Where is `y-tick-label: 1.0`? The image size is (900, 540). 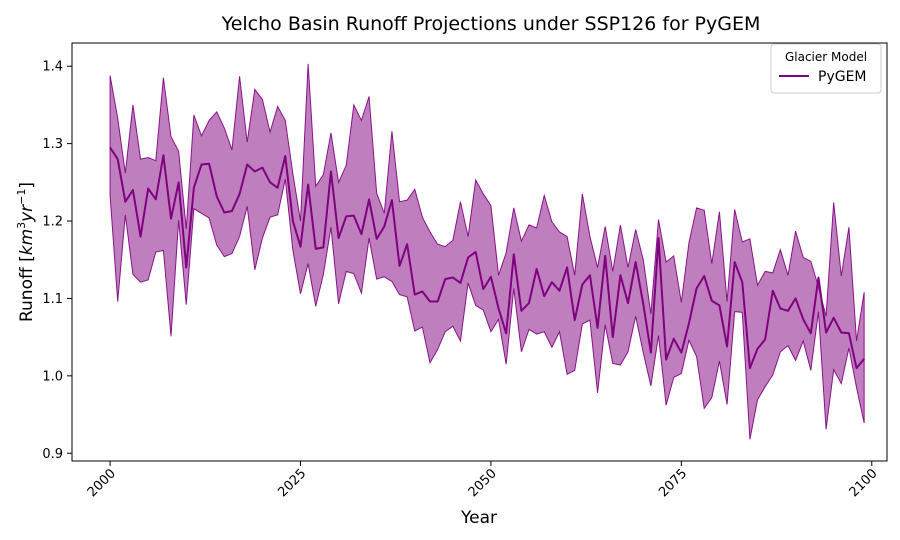 y-tick-label: 1.0 is located at coordinates (52, 376).